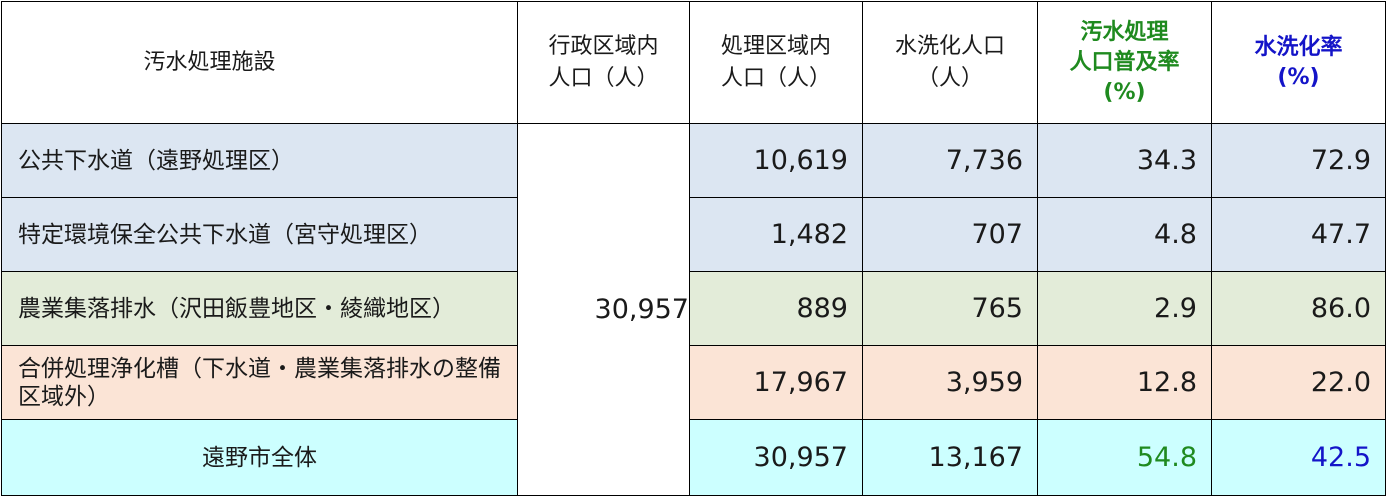 Image resolution: width=1386 pixels, height=500 pixels. What do you see at coordinates (776, 382) in the screenshot?
I see `service-population-cell: 17,967` at bounding box center [776, 382].